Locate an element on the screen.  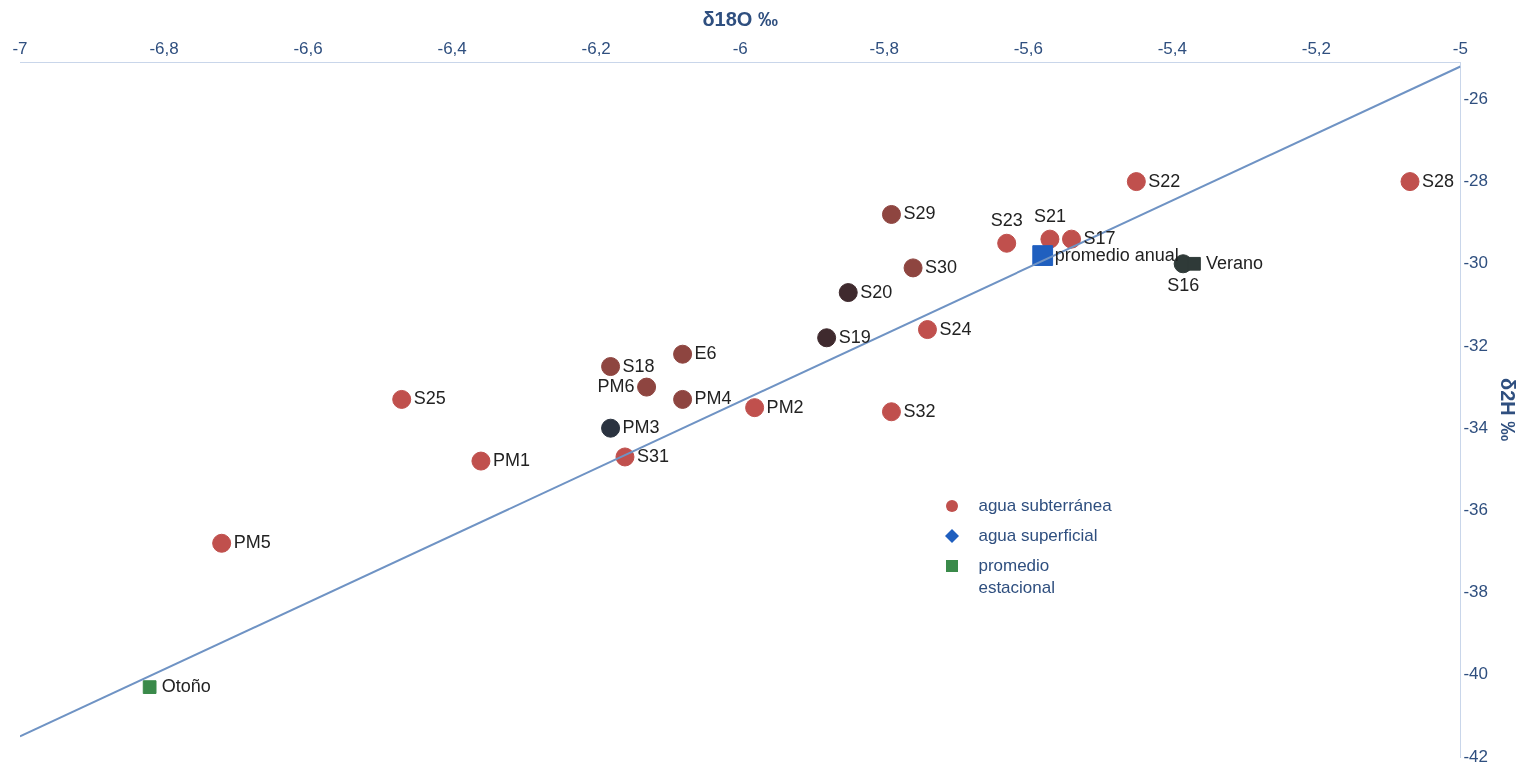
legend-label: promedio estacional is located at coordinates (1017, 577).